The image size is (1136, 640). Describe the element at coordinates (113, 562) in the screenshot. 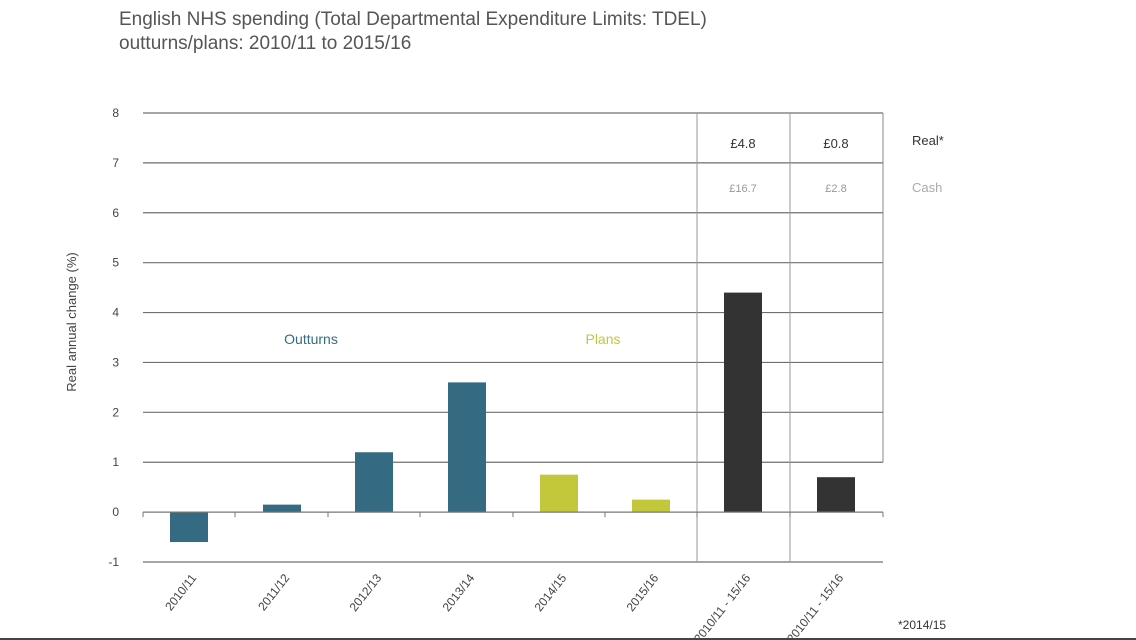

I see `y-tick-label: -1` at that location.